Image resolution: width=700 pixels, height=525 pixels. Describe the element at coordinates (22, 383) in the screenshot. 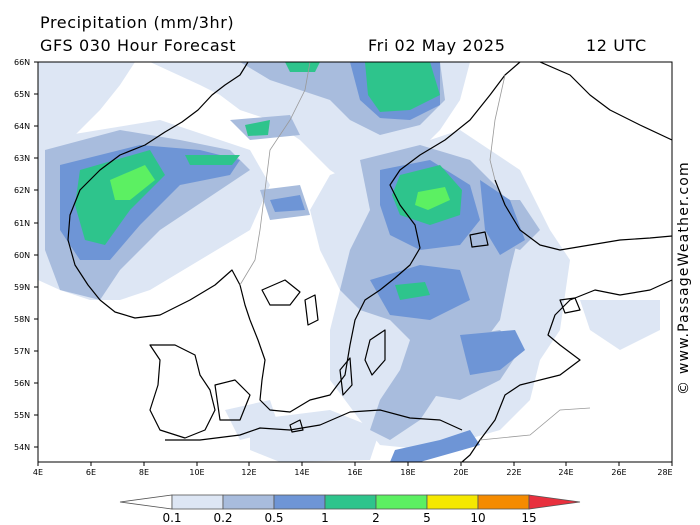

I see `lat-label: 56N` at that location.